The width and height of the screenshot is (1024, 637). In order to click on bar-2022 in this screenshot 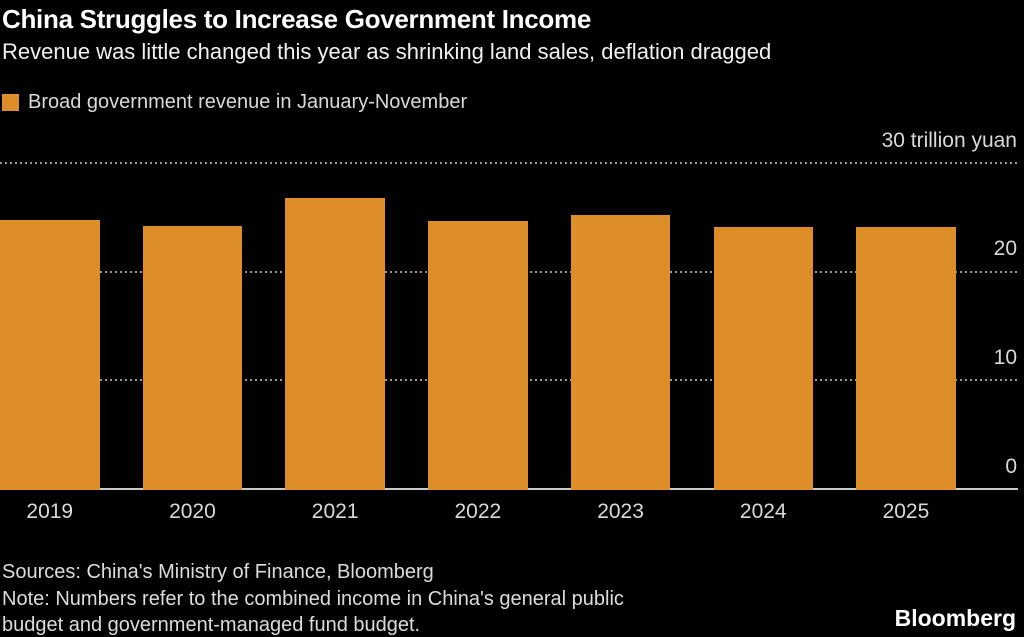, I will do `click(478, 355)`.